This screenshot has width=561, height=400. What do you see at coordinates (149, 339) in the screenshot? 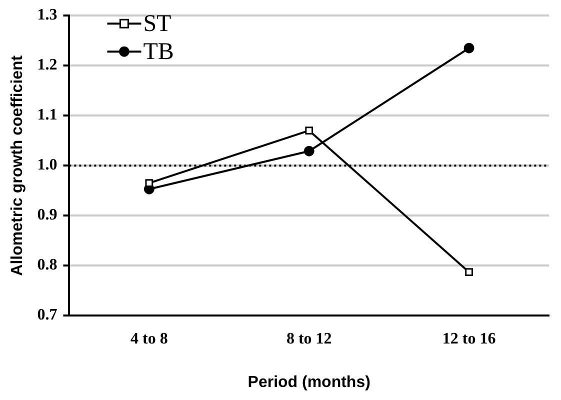
I see `x-tick-label: 4 to 8` at bounding box center [149, 339].